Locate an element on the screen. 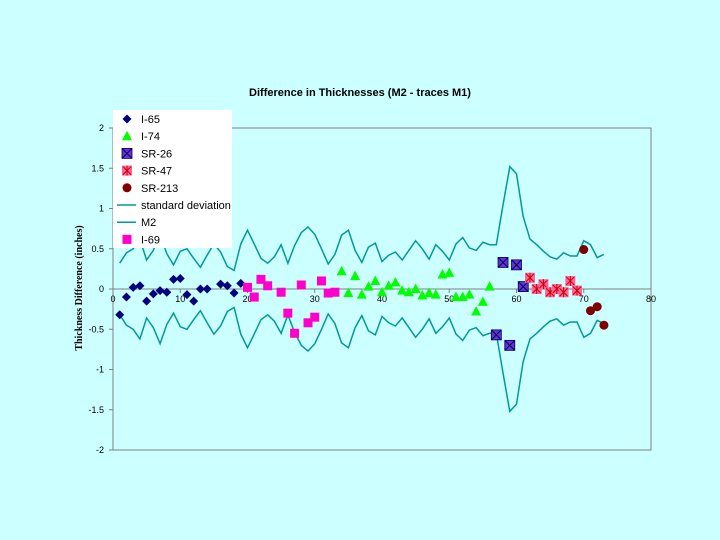 Image resolution: width=720 pixels, height=540 pixels. legend-label-sr-213: SR-213 is located at coordinates (159, 189).